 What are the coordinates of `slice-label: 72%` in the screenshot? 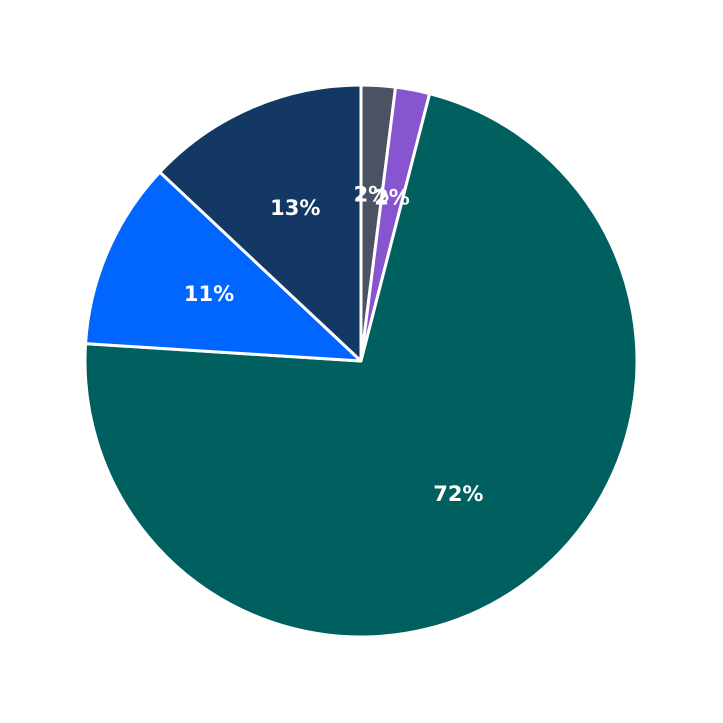 It's located at (458, 494).